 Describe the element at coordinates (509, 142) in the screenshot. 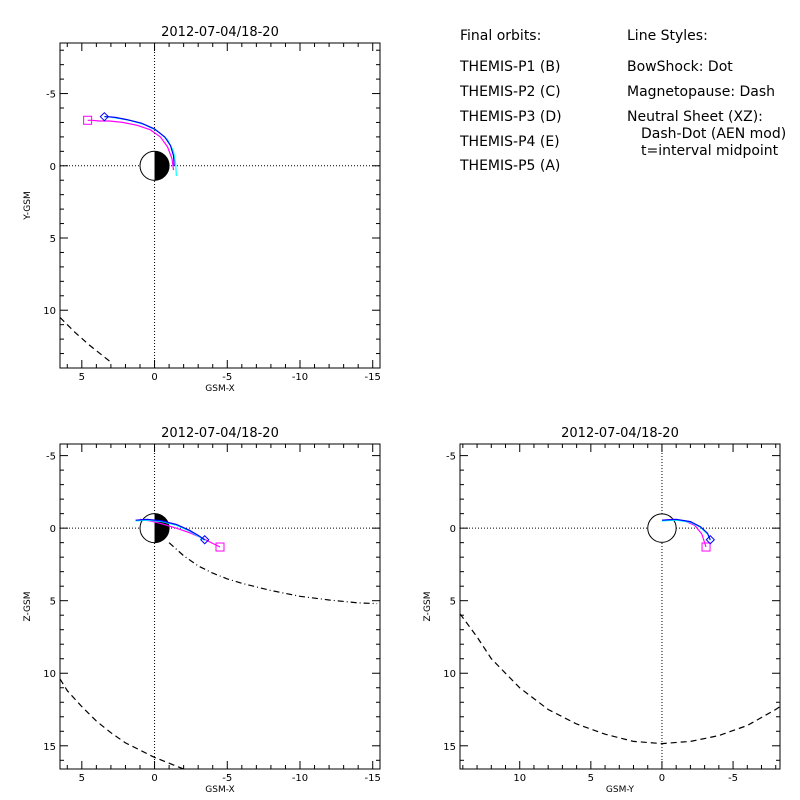

I see `legend-orbit-p4: THEMIS-P4 (E)` at that location.